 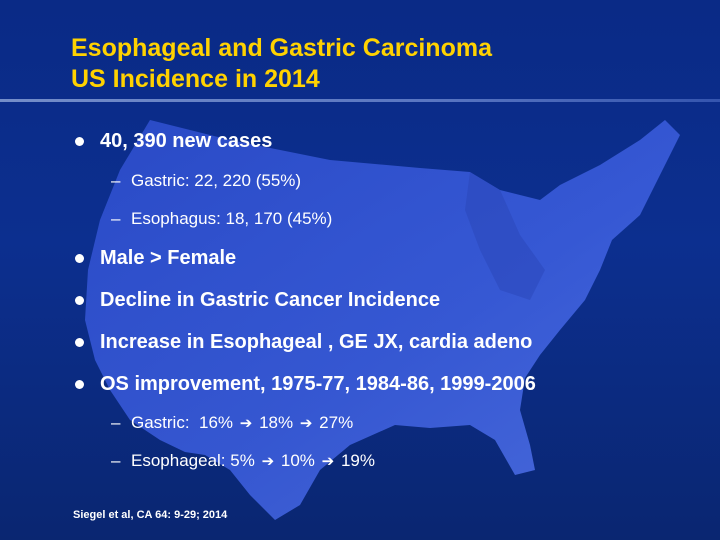 I want to click on os-value: 5%, so click(x=242, y=460).